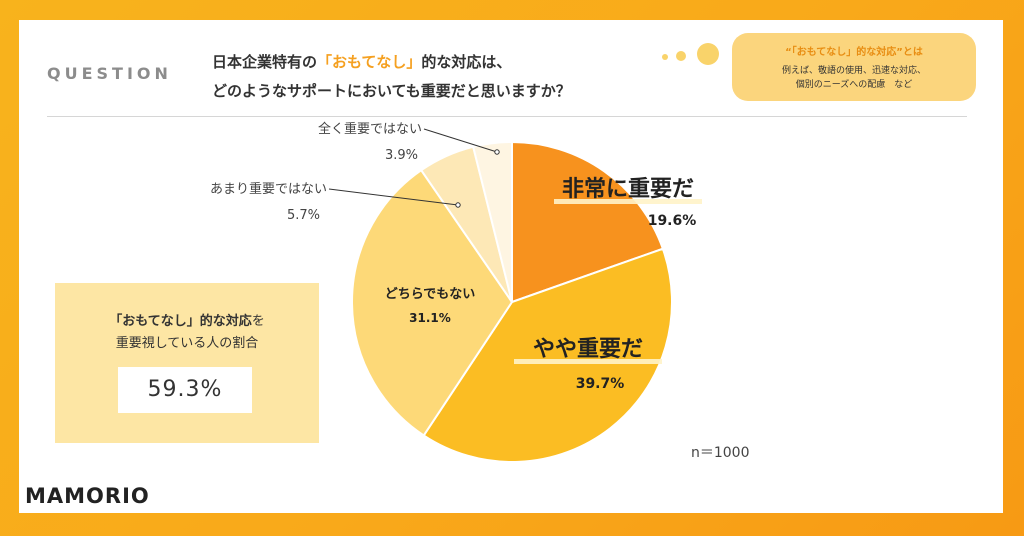 This screenshot has height=536, width=1024. I want to click on question-line-1: 日本企業特有の「おもてなし」的な対応は、, so click(432, 62).